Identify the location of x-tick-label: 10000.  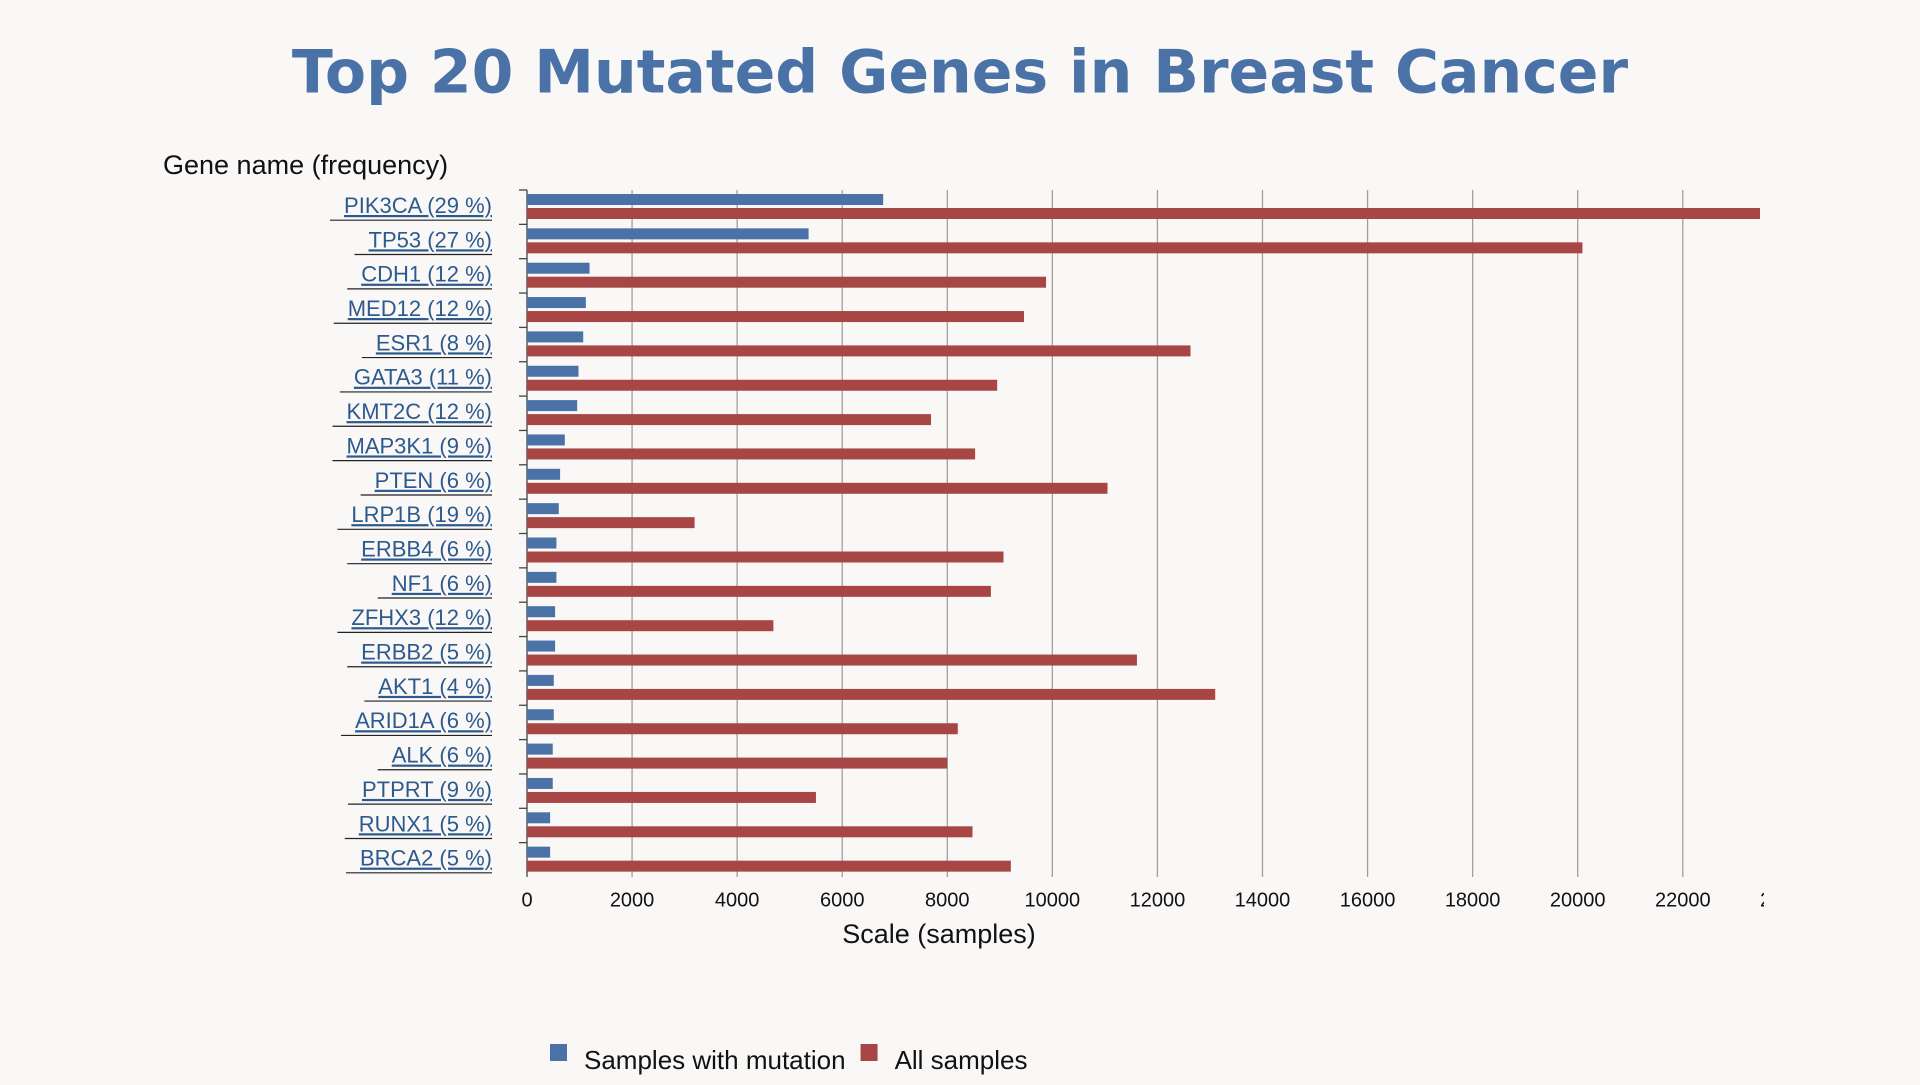
(1053, 900).